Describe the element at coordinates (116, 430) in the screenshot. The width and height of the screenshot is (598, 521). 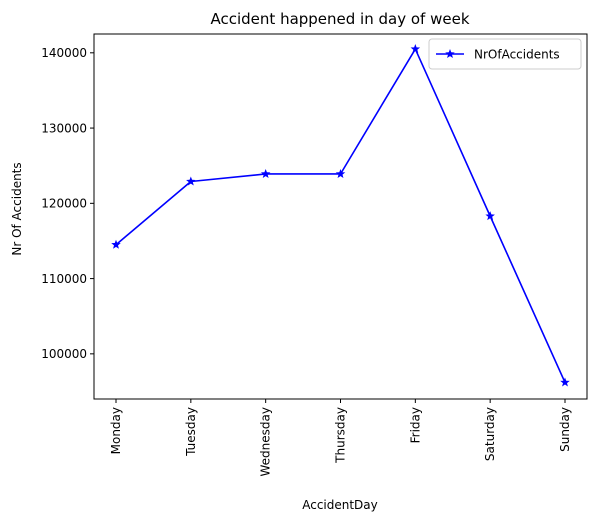
I see `x-tick-label: Monday` at that location.